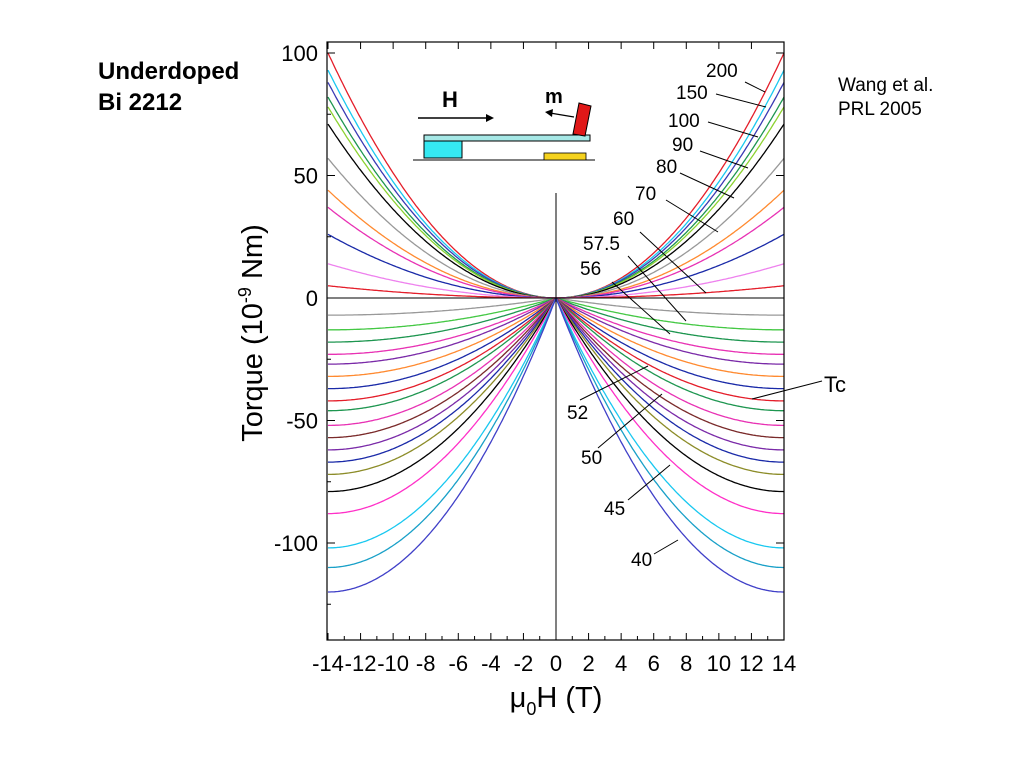 This screenshot has width=1024, height=768. I want to click on annotation-label-45: 45, so click(614, 509).